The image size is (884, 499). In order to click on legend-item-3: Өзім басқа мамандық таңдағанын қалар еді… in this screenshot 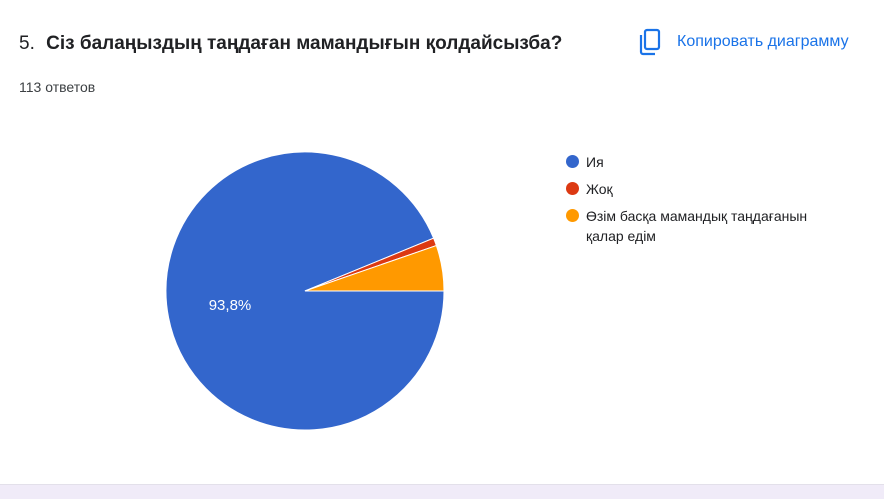, I will do `click(706, 226)`.